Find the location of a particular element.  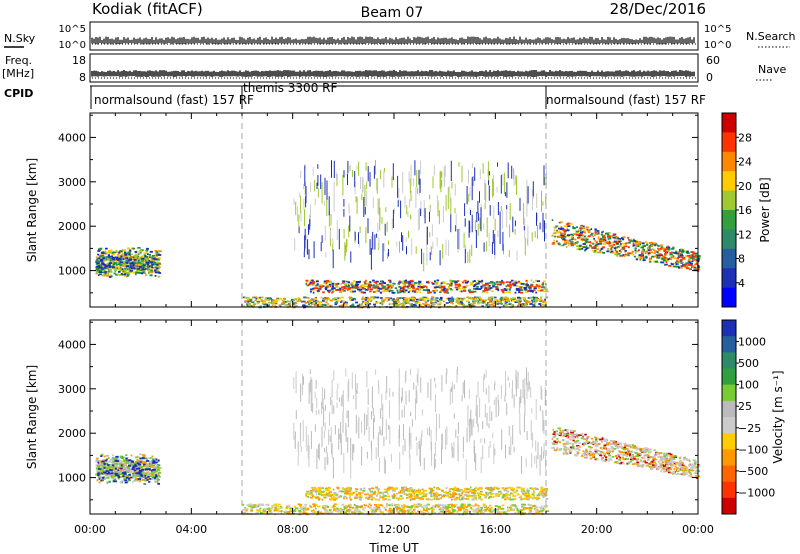

freq-unit: [MHz] is located at coordinates (18, 73).